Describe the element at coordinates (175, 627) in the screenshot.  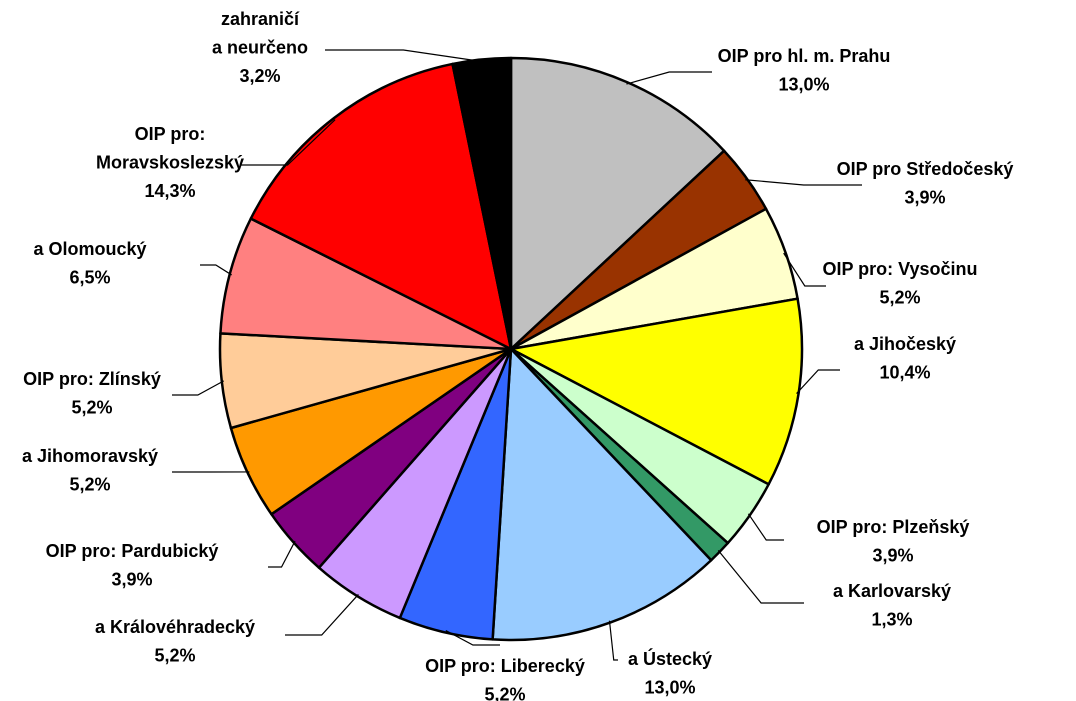
I see `slice-label: a Královéhradecký` at that location.